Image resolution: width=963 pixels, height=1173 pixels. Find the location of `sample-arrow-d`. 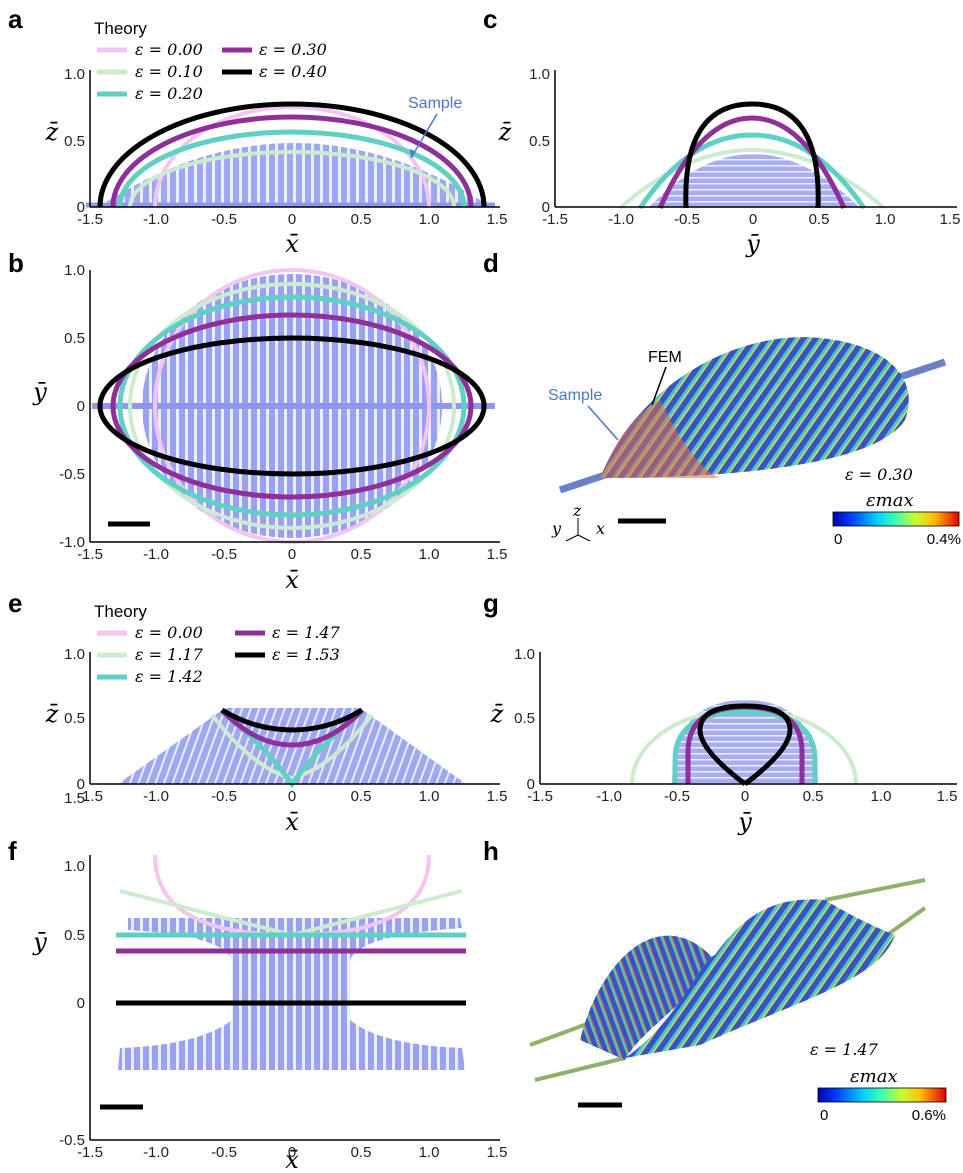

sample-arrow-d is located at coordinates (603, 423).